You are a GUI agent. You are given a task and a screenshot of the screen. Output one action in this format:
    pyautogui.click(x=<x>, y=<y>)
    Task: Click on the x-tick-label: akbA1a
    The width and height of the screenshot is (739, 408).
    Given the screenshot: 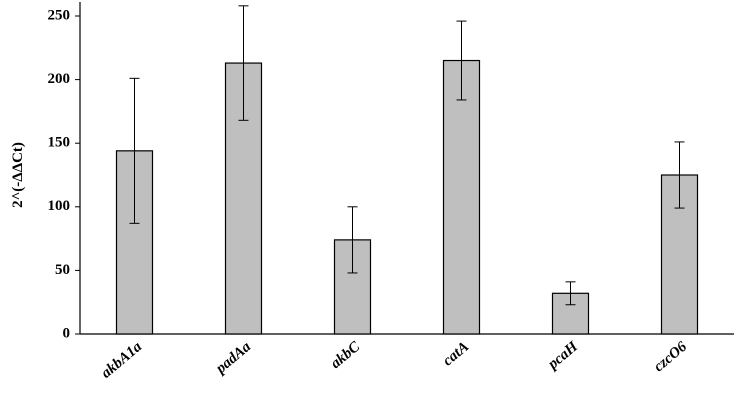 What is the action you would take?
    pyautogui.click(x=121, y=359)
    